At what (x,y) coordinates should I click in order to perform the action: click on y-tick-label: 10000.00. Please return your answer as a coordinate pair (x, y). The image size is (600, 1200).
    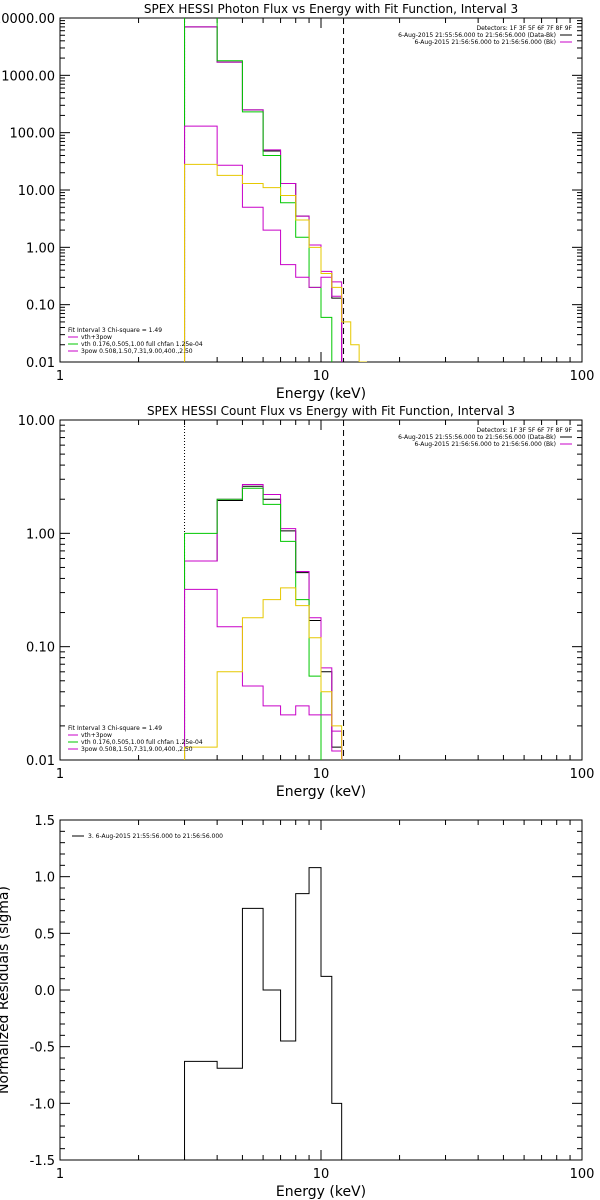
    Looking at the image, I should click on (27, 19).